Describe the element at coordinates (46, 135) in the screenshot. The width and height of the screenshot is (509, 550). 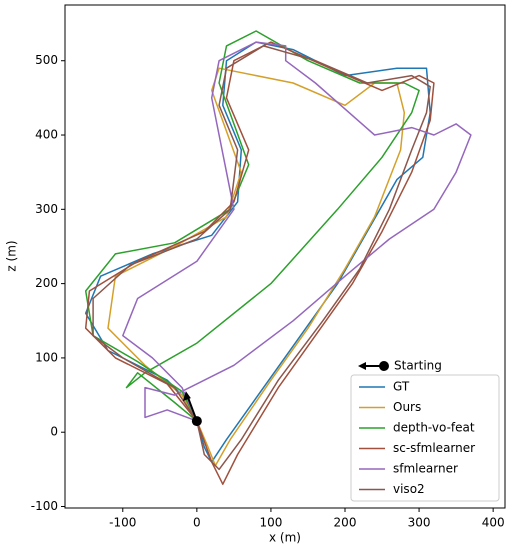
I see `y-tick-label: 400` at that location.